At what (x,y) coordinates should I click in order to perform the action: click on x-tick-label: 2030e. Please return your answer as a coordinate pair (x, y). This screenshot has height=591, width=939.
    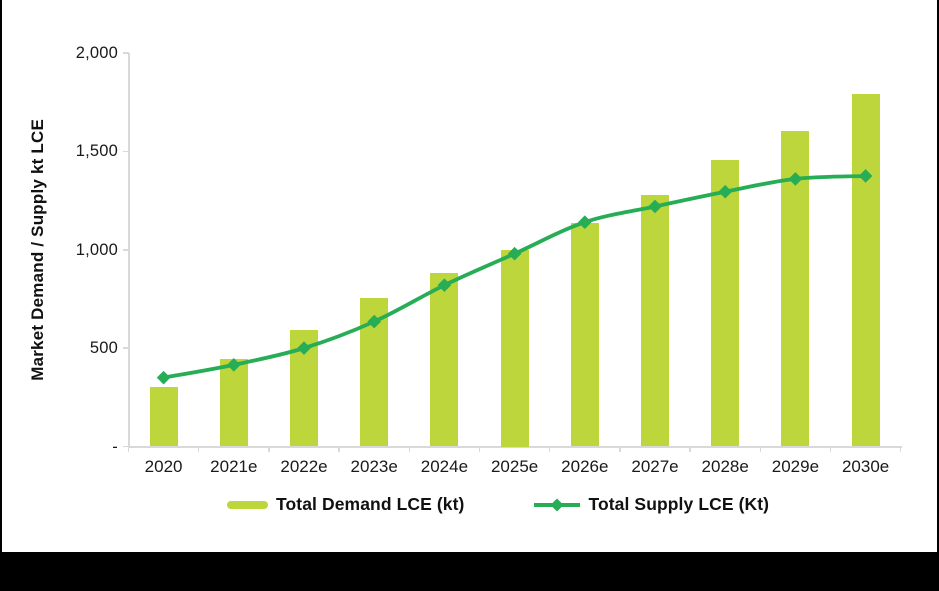
    Looking at the image, I should click on (865, 466).